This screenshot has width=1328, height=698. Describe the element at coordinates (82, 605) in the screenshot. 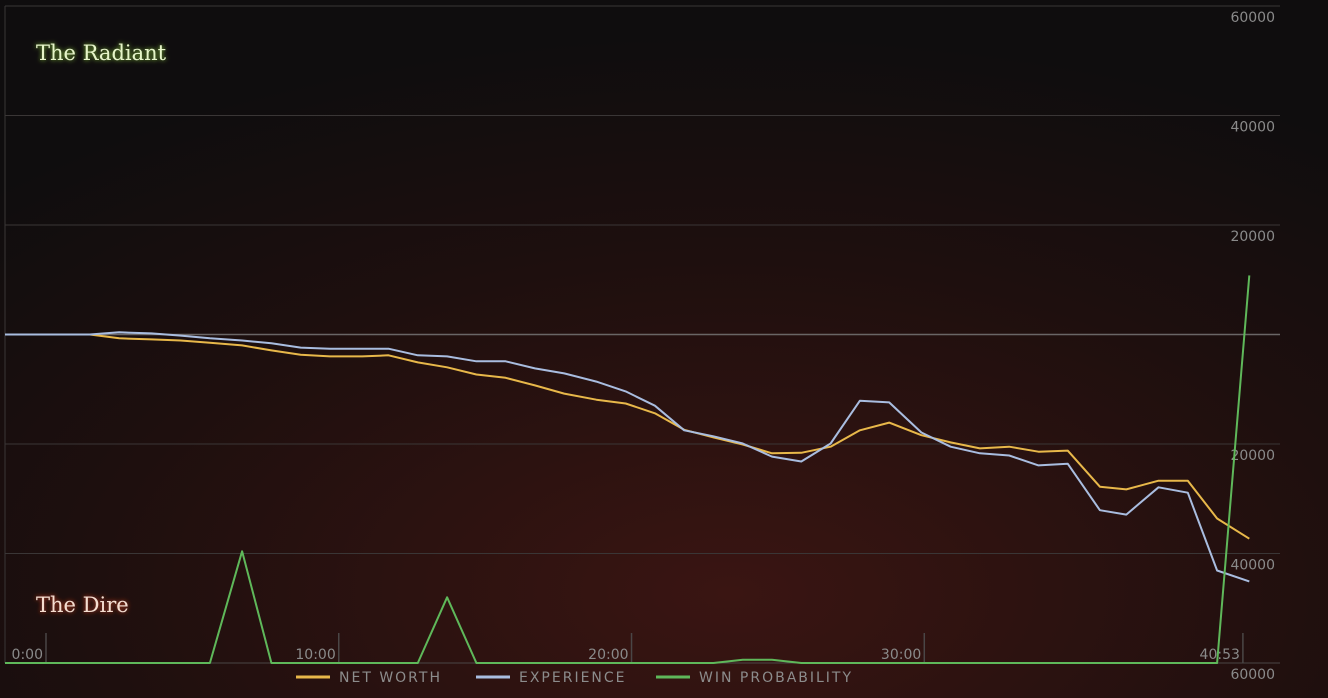

I see `dire-label: The Dire` at that location.